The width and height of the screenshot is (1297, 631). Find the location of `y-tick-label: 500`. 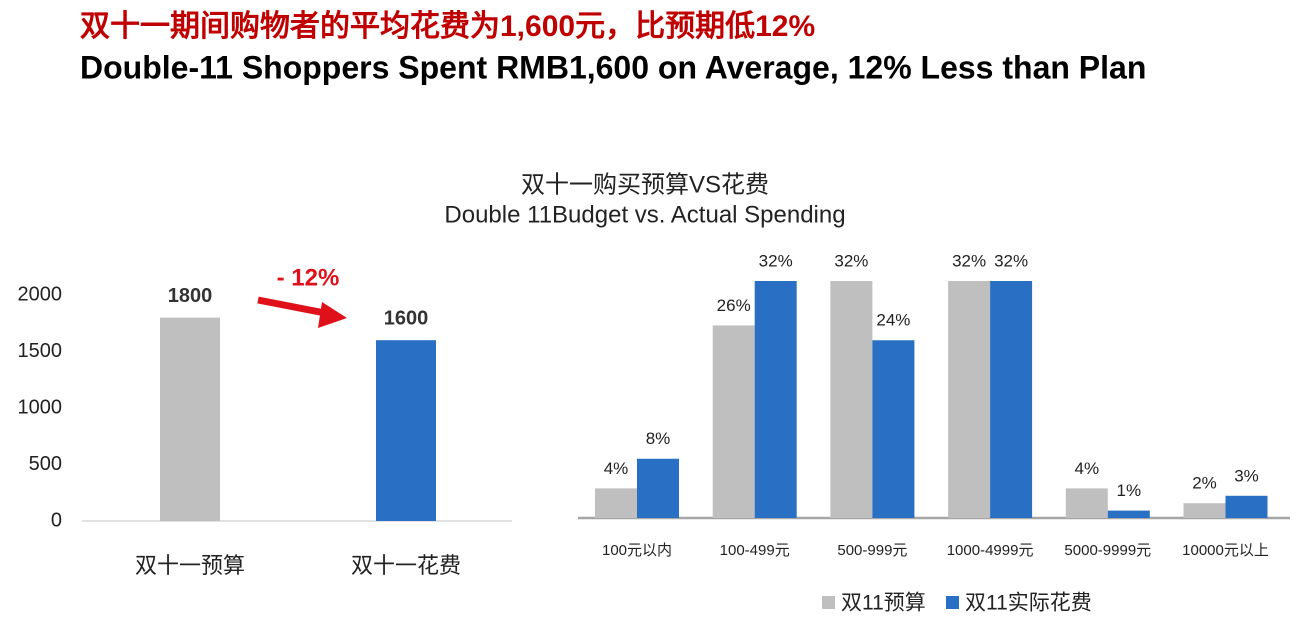

y-tick-label: 500 is located at coordinates (45, 464).